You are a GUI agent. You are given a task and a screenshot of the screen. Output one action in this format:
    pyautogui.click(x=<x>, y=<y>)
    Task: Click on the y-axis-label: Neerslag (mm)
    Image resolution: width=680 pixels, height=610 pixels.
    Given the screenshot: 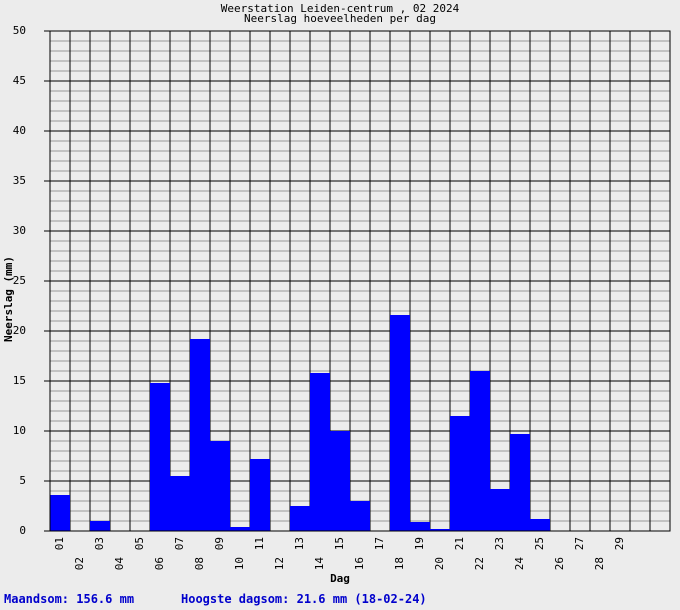 What is the action you would take?
    pyautogui.click(x=8, y=299)
    